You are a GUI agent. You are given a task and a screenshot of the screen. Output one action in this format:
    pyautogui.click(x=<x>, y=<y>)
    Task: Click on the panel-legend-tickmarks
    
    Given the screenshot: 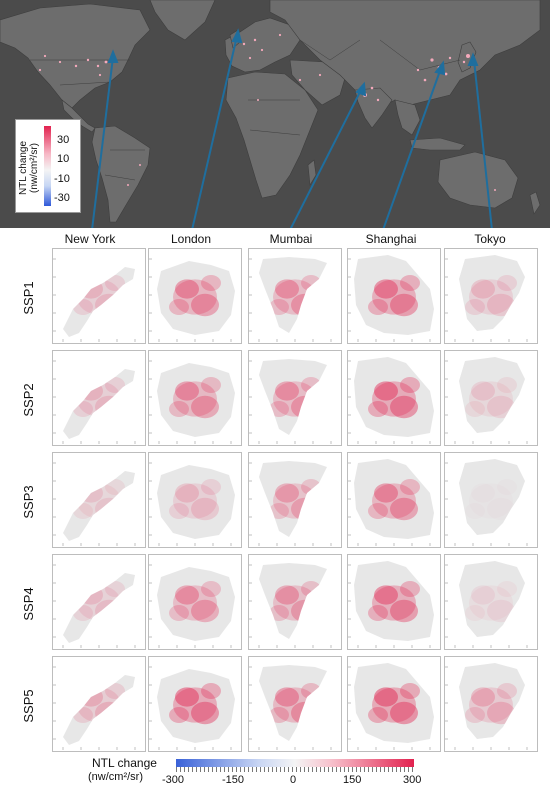 What is the action you would take?
    pyautogui.click(x=295, y=769)
    